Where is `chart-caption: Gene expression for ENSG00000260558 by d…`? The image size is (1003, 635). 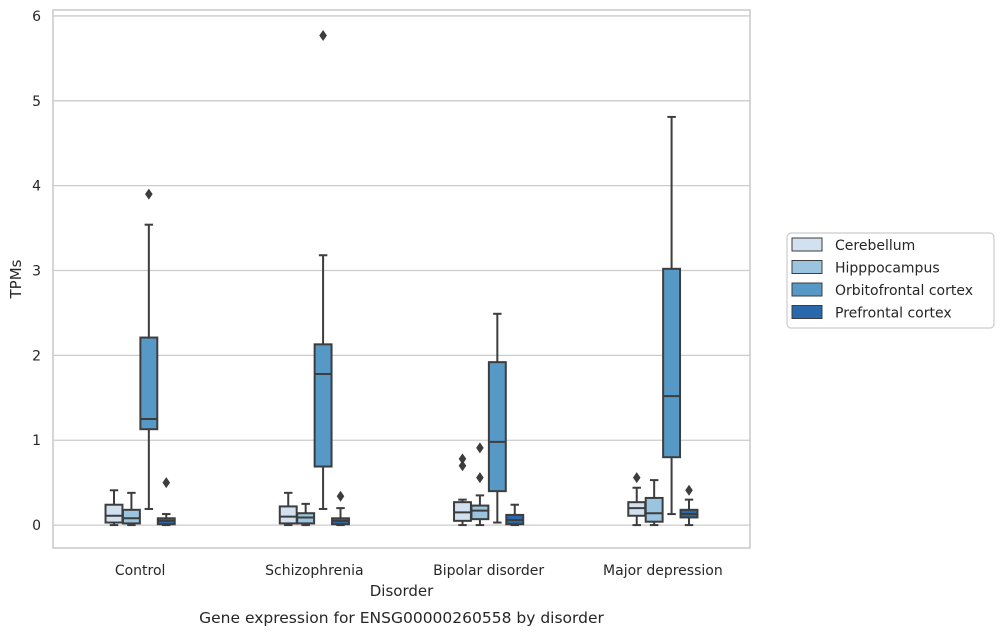
chart-caption: Gene expression for ENSG00000260558 by d… is located at coordinates (401, 618).